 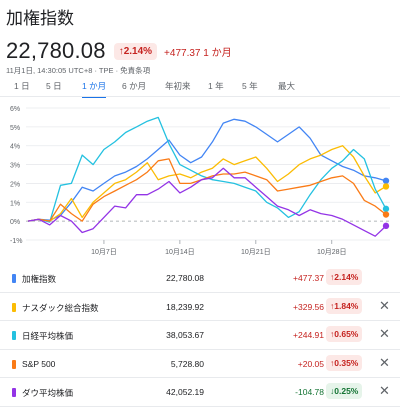 What do you see at coordinates (332, 252) in the screenshot?
I see `x-tick-label-3: 10月28日` at bounding box center [332, 252].